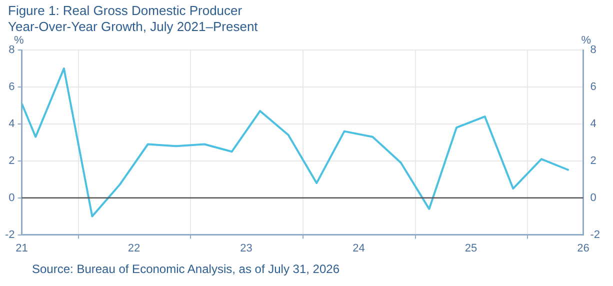 This screenshot has width=613, height=286. Describe the element at coordinates (22, 248) in the screenshot. I see `x-tick-label: 21` at that location.